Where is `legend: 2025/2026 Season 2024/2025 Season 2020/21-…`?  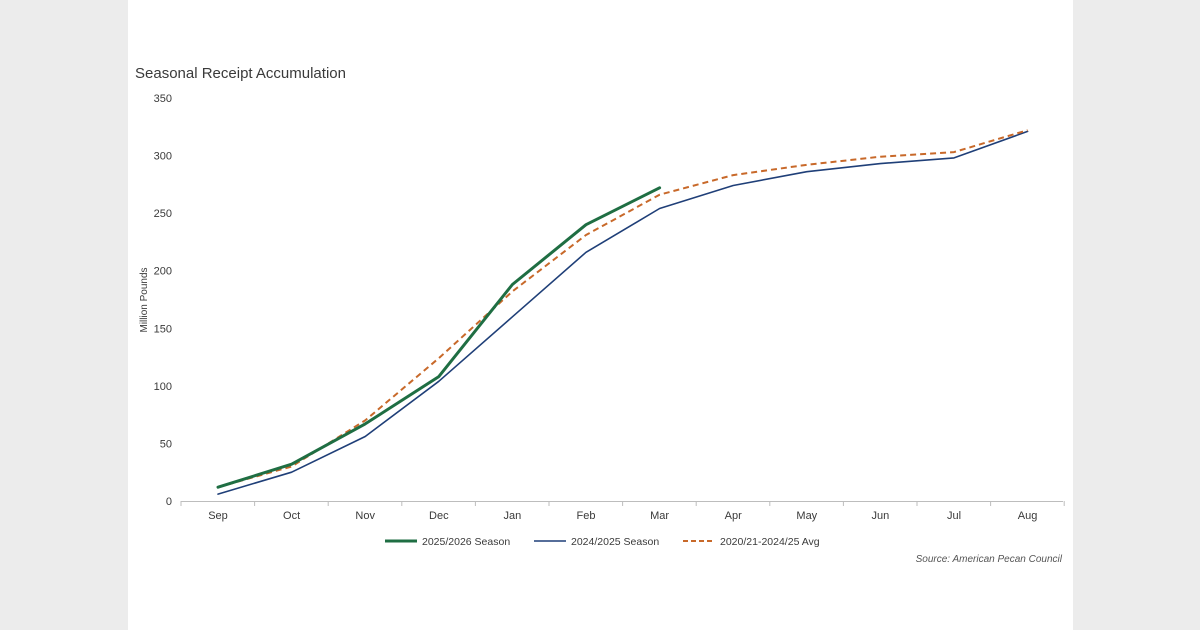
legend: 2025/2026 Season 2024/2025 Season 2020/21-… is located at coordinates (602, 542).